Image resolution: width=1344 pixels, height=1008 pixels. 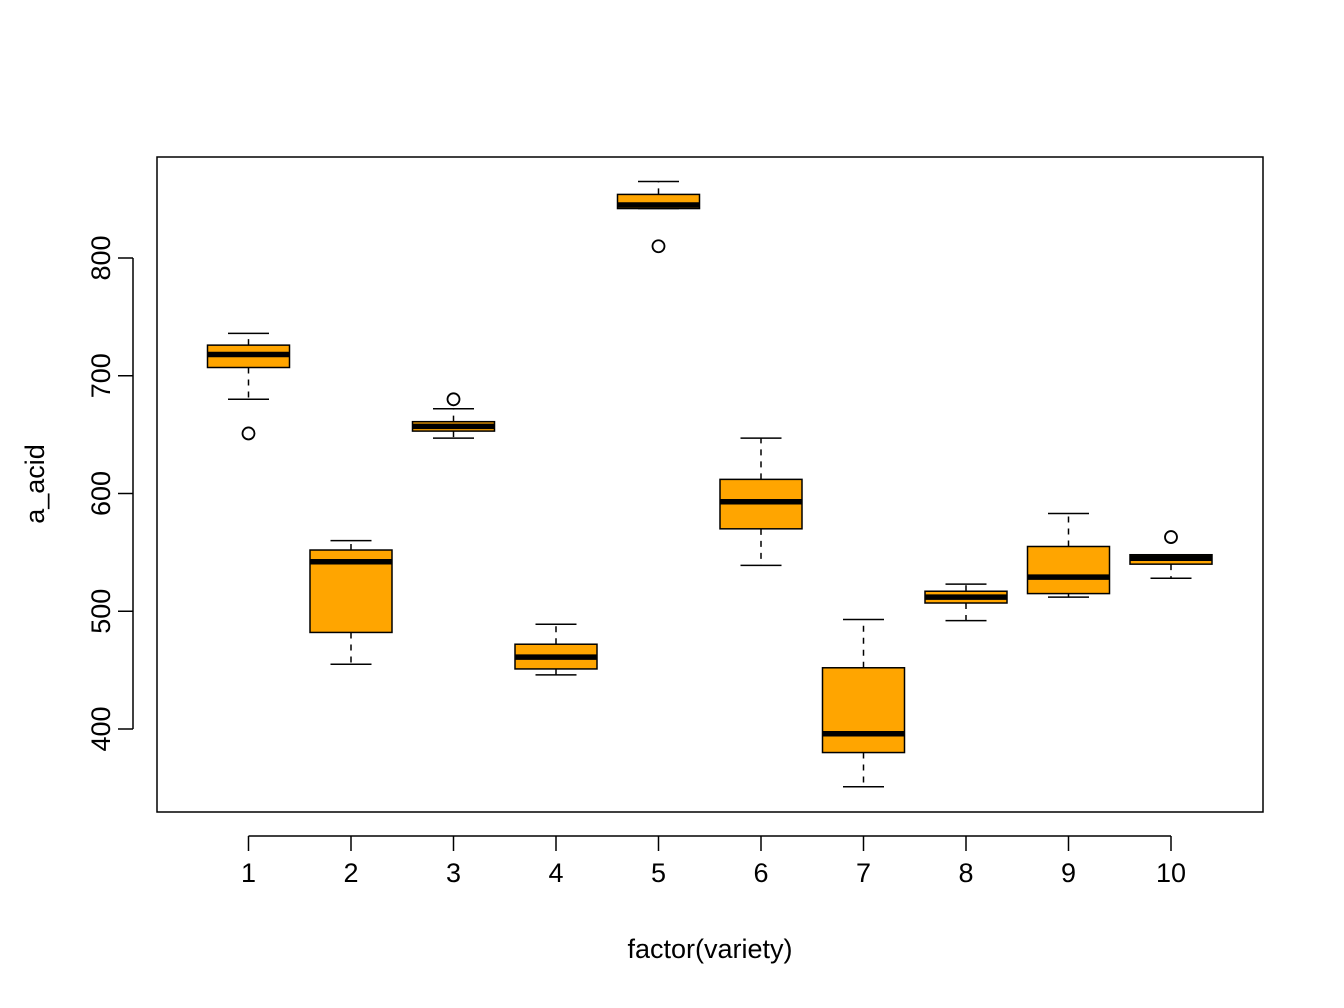 What do you see at coordinates (555, 873) in the screenshot?
I see `x-tick-label: 4` at bounding box center [555, 873].